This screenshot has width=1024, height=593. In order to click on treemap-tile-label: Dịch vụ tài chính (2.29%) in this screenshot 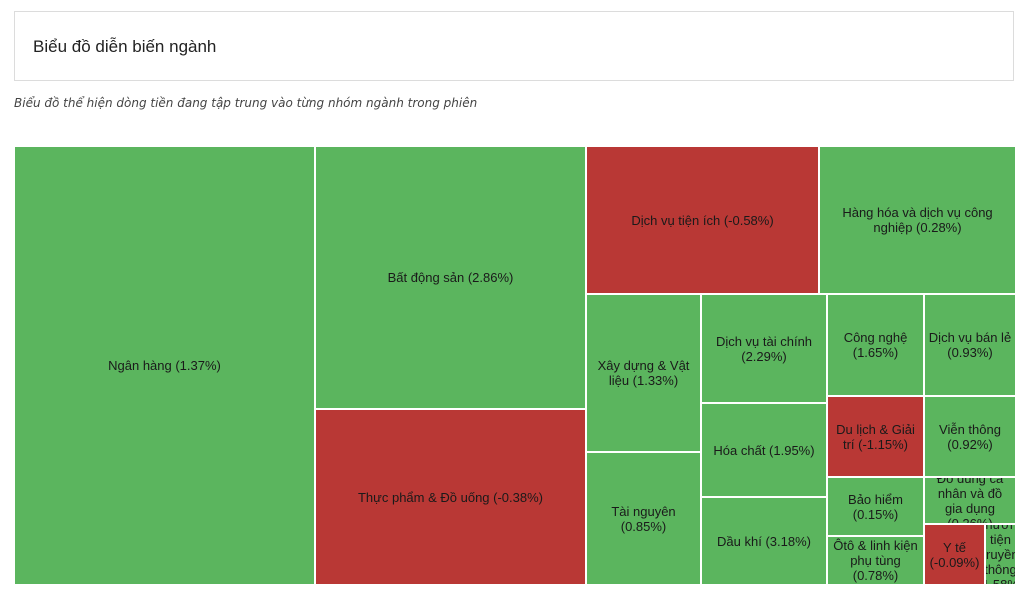, I will do `click(764, 348)`.